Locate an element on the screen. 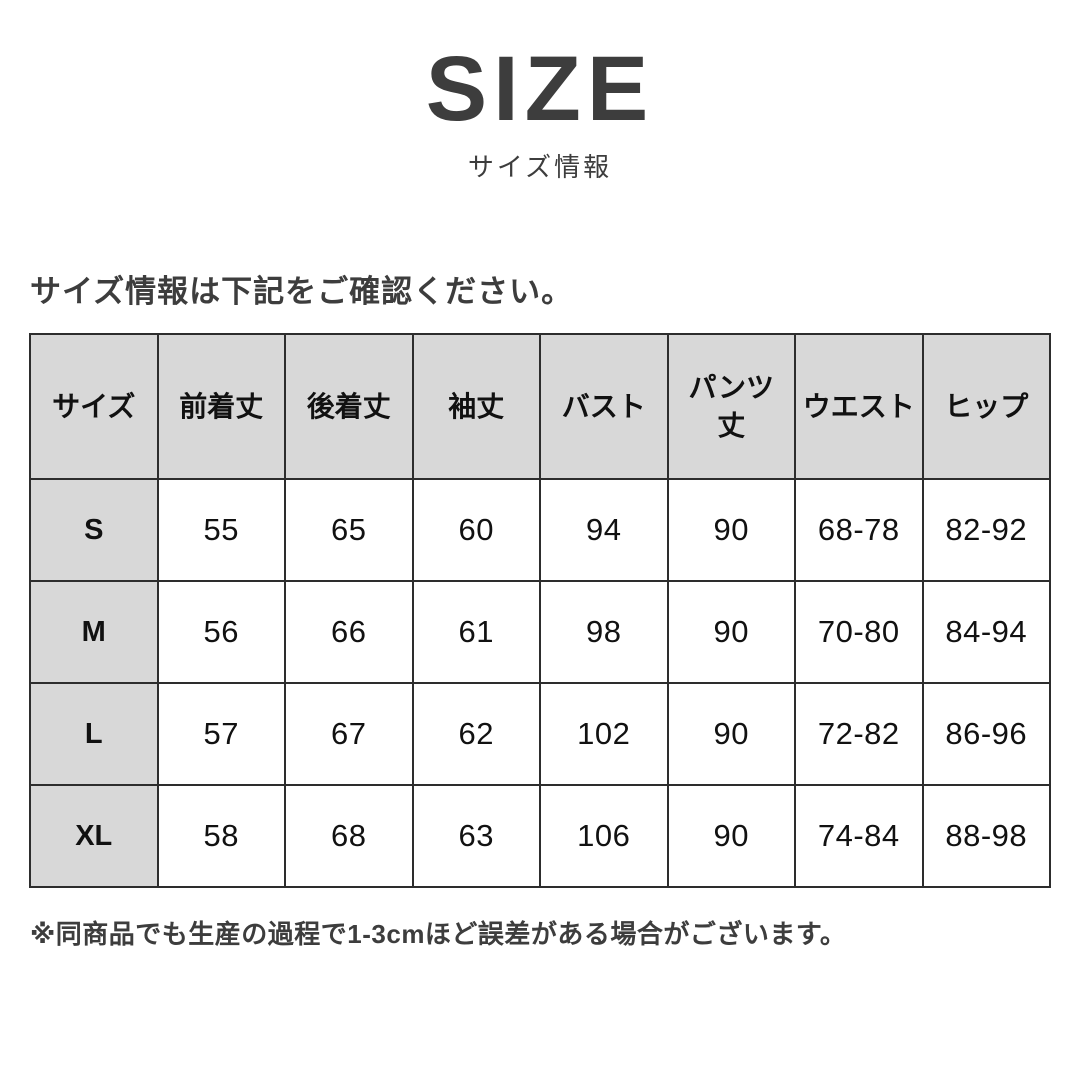 The width and height of the screenshot is (1080, 1080). measurement-cell: 61 is located at coordinates (476, 632).